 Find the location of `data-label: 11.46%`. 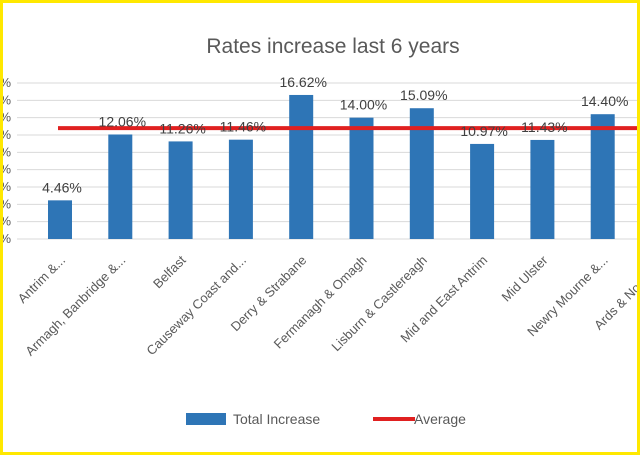

data-label: 11.46% is located at coordinates (243, 127).